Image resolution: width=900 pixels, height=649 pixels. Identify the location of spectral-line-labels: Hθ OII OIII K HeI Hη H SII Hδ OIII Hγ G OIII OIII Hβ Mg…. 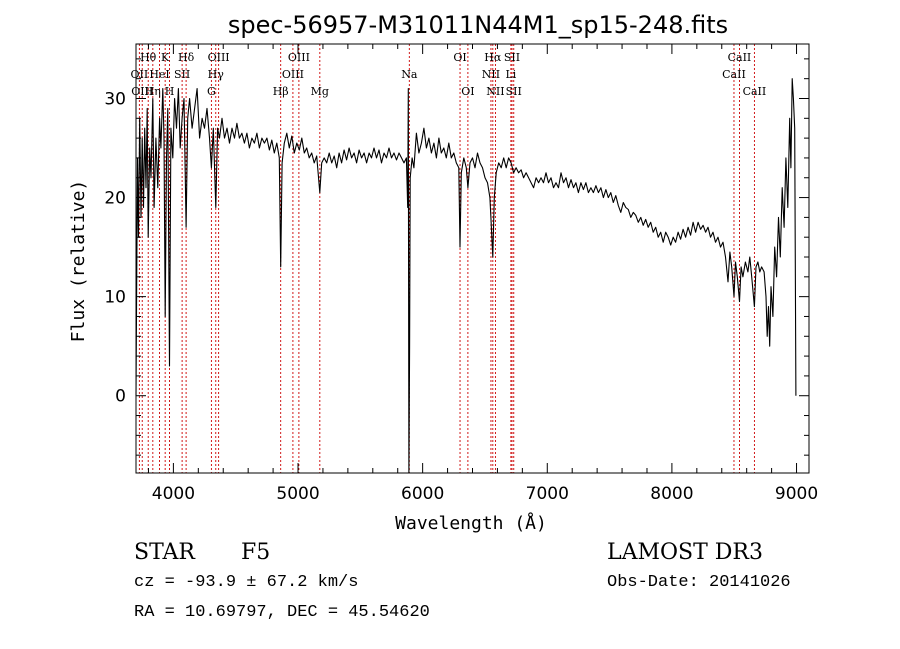
(449, 74).